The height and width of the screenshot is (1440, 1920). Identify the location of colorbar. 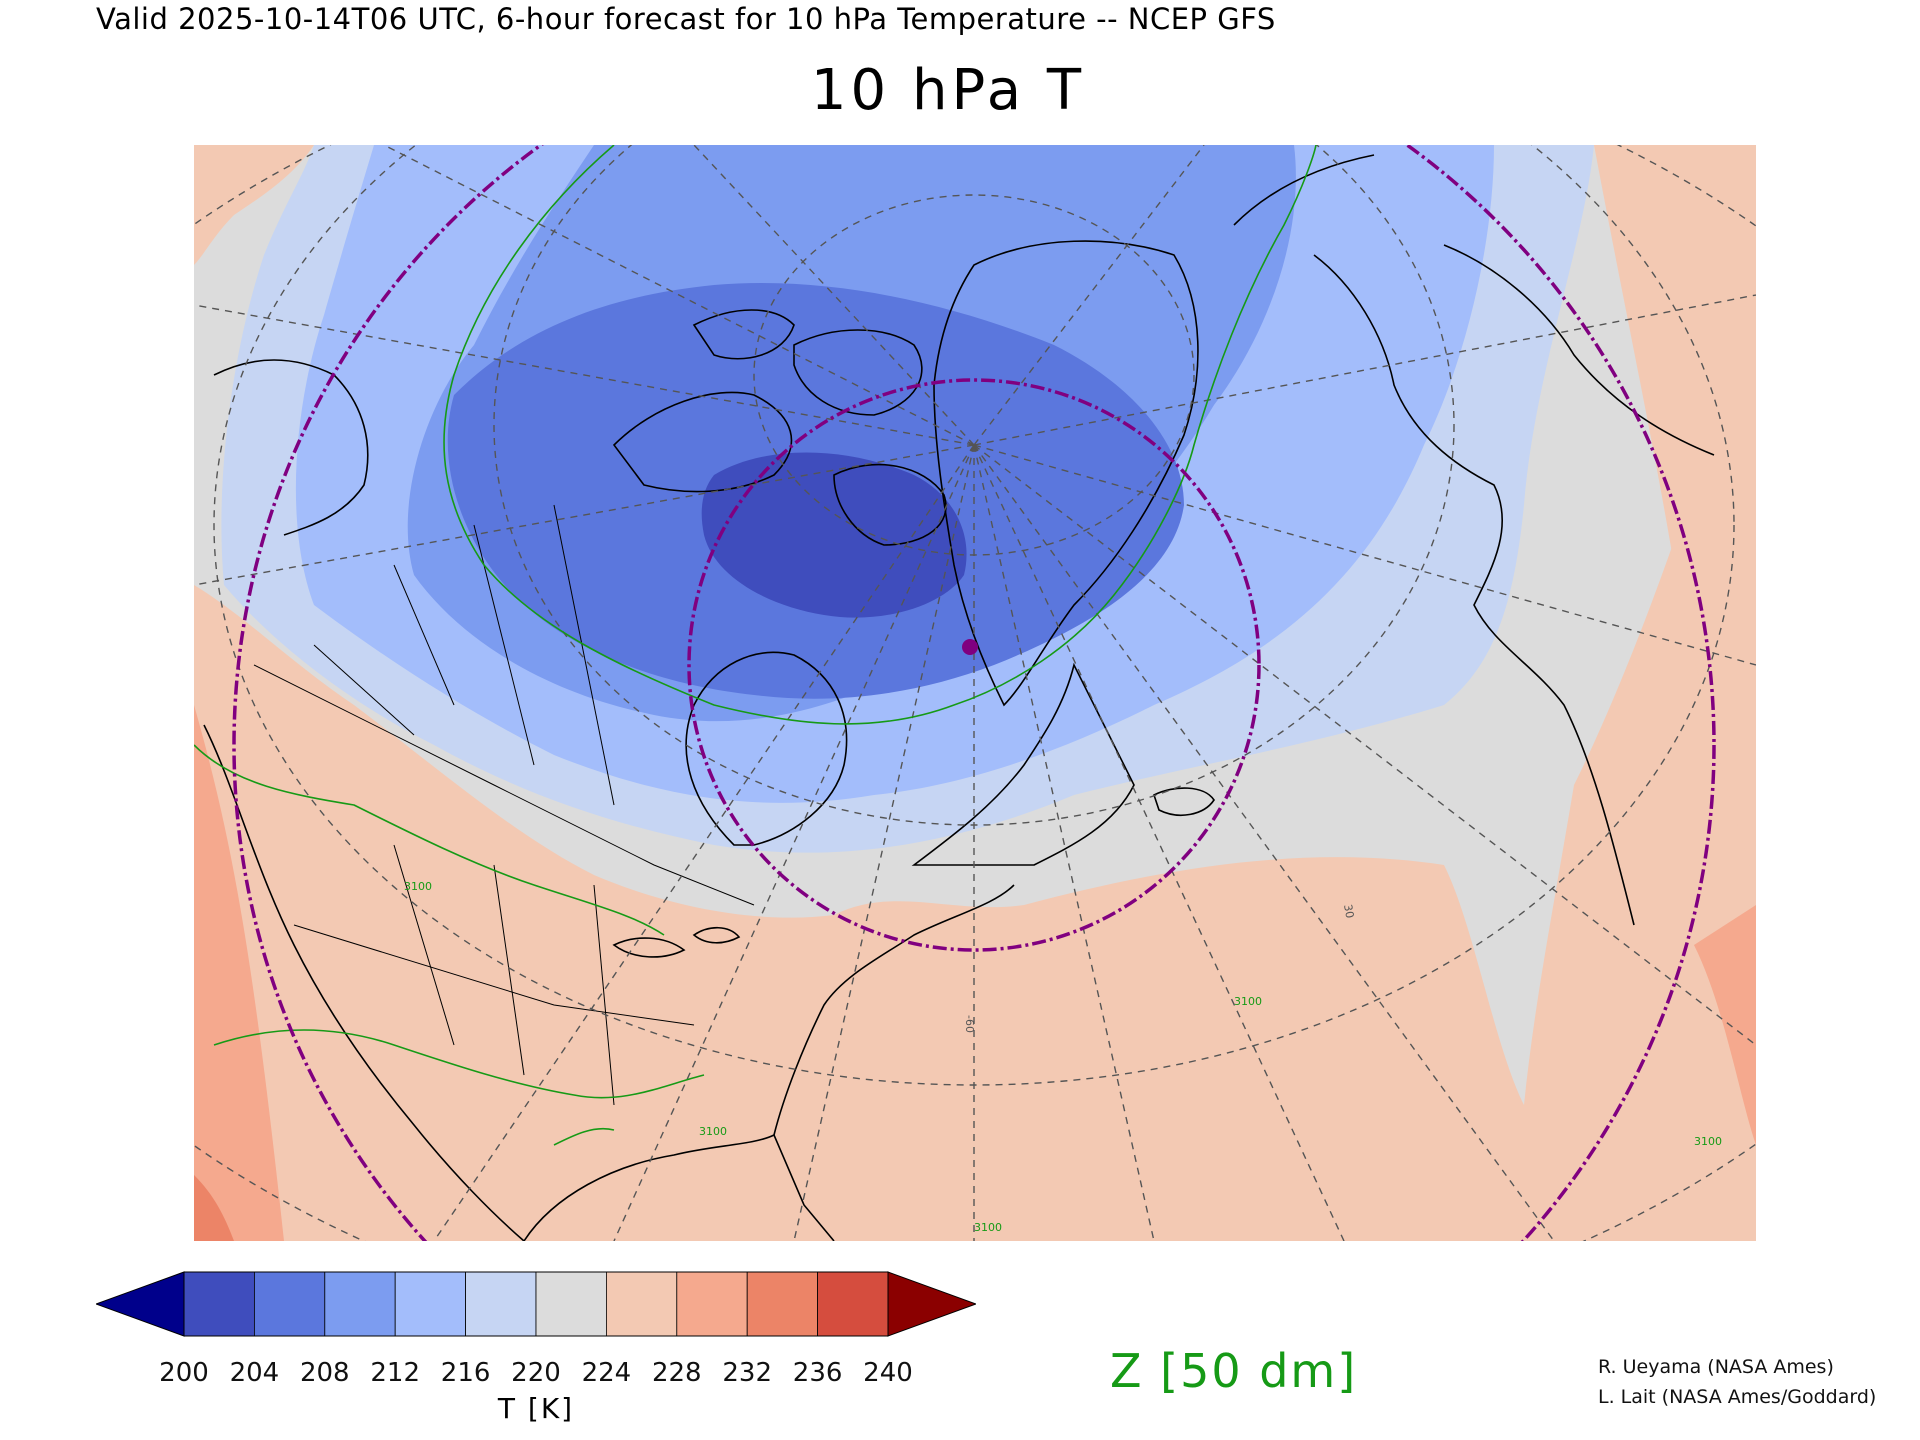
(536, 1304).